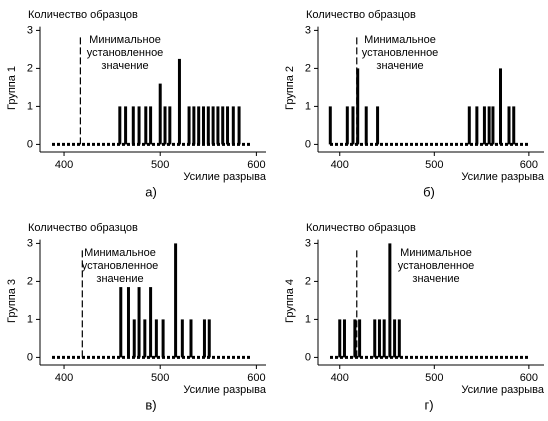 Image resolution: width=548 pixels, height=421 pixels. Describe the element at coordinates (151, 191) in the screenshot. I see `panel-label: а)` at that location.